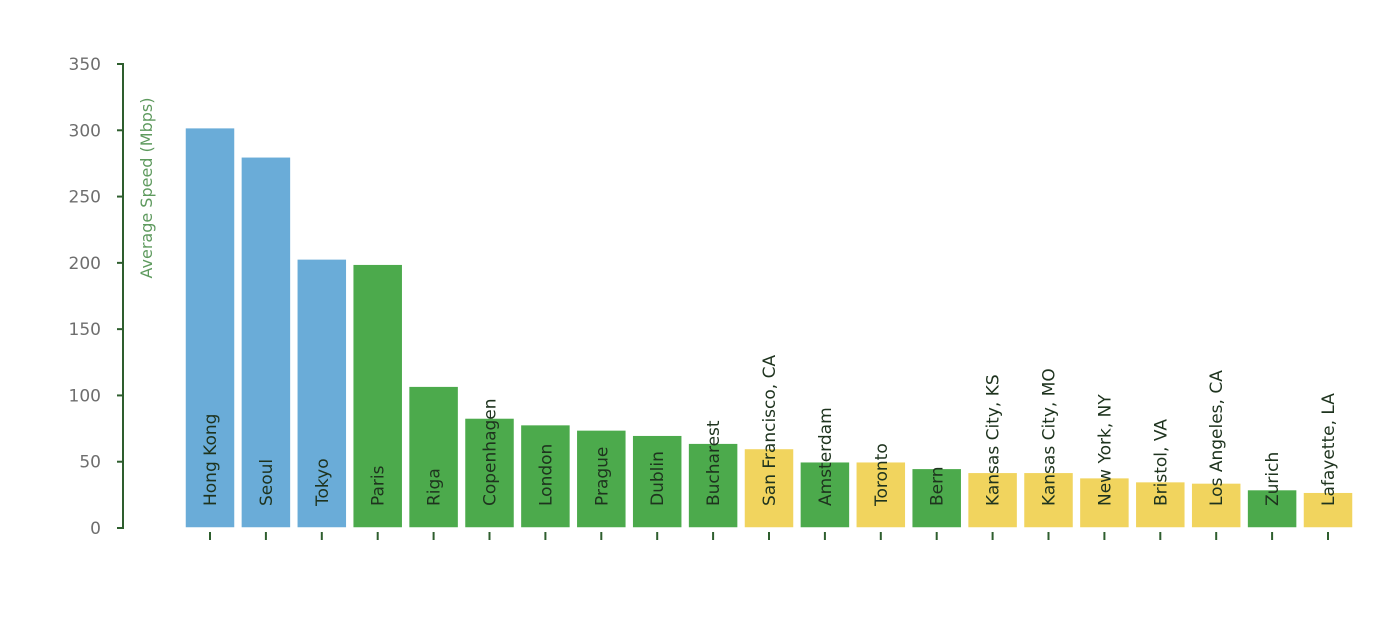  What do you see at coordinates (1161, 462) in the screenshot?
I see `bar-label: Bristol, VA` at bounding box center [1161, 462].